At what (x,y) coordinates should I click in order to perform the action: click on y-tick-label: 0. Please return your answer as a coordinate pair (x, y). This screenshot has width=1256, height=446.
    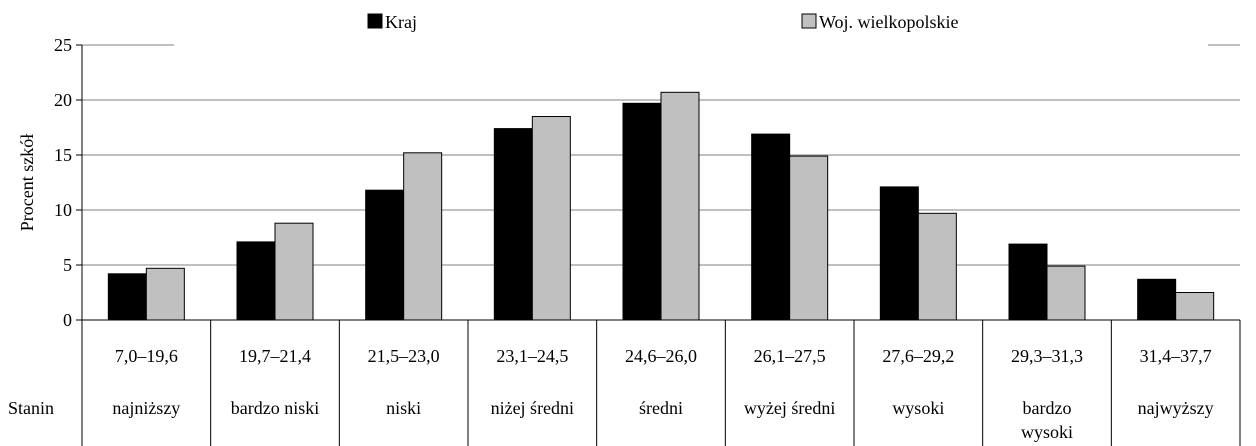
    Looking at the image, I should click on (67, 320).